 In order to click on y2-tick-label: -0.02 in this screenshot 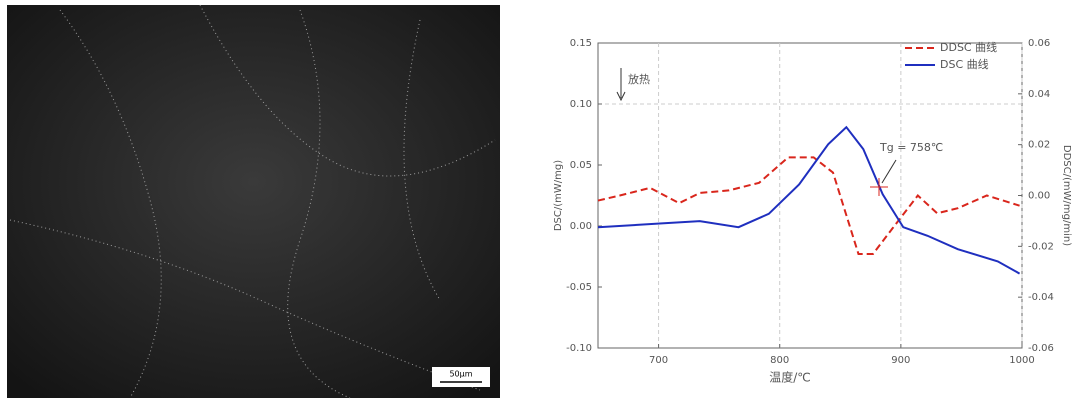, I will do `click(1041, 246)`.